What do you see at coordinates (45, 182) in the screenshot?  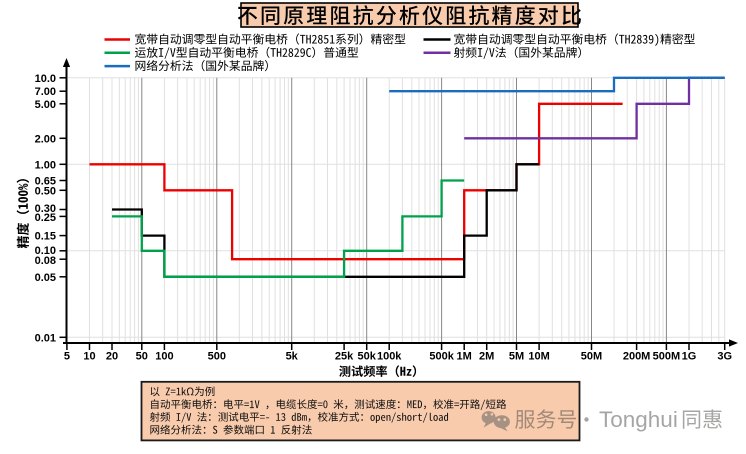 I see `svg-text: 0.65` at bounding box center [45, 182].